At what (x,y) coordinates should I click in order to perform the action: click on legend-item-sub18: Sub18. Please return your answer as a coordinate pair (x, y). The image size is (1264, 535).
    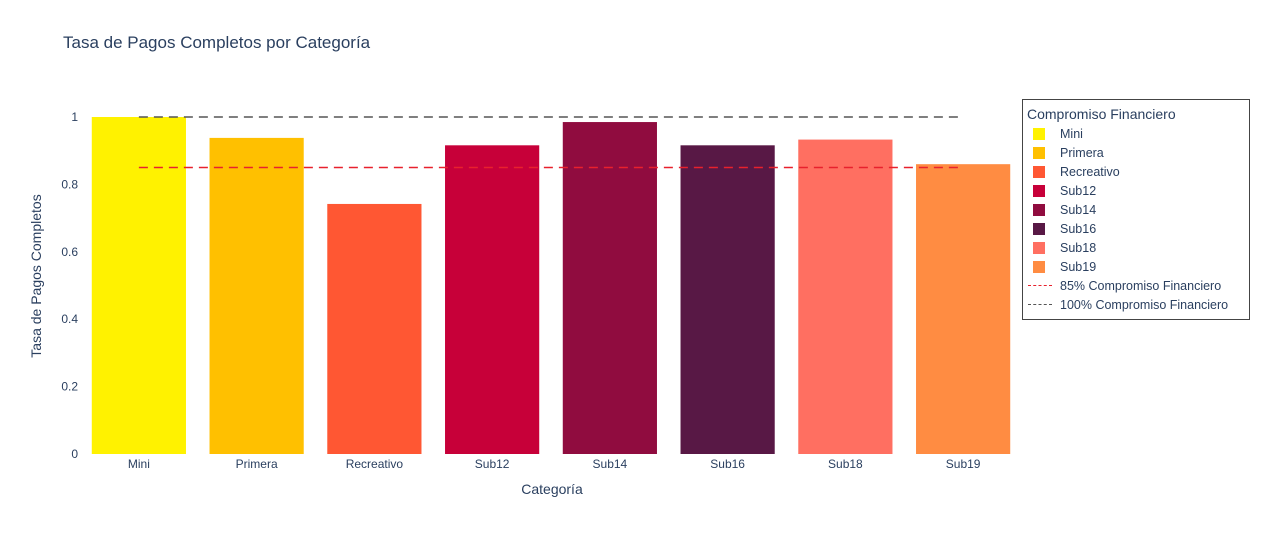
    Looking at the image, I should click on (1064, 247).